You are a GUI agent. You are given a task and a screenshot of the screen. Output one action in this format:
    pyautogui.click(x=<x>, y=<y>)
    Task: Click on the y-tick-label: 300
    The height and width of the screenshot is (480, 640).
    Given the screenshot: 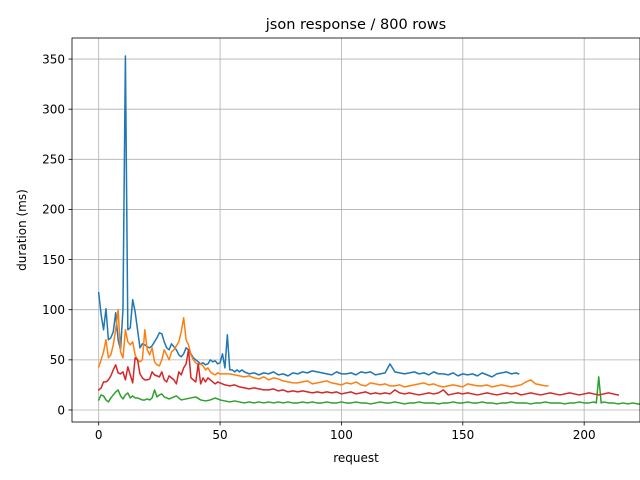 What is the action you would take?
    pyautogui.click(x=53, y=109)
    